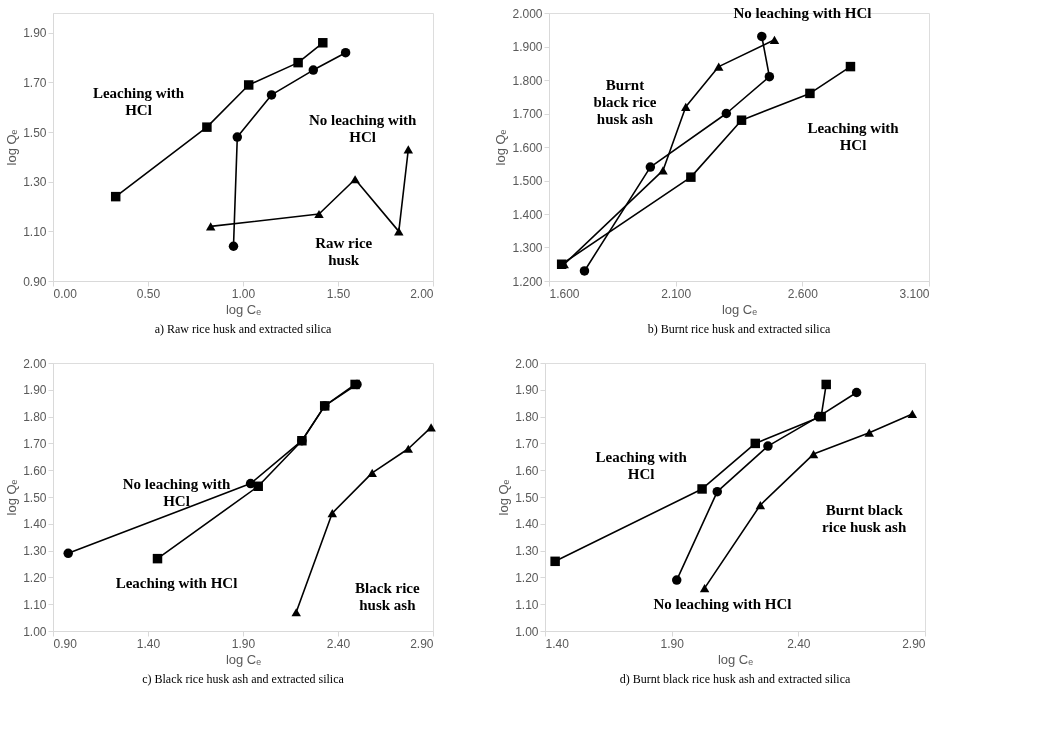 The width and height of the screenshot is (1038, 732). Describe the element at coordinates (65, 643) in the screenshot. I see `x-tick-label: 0.90` at that location.